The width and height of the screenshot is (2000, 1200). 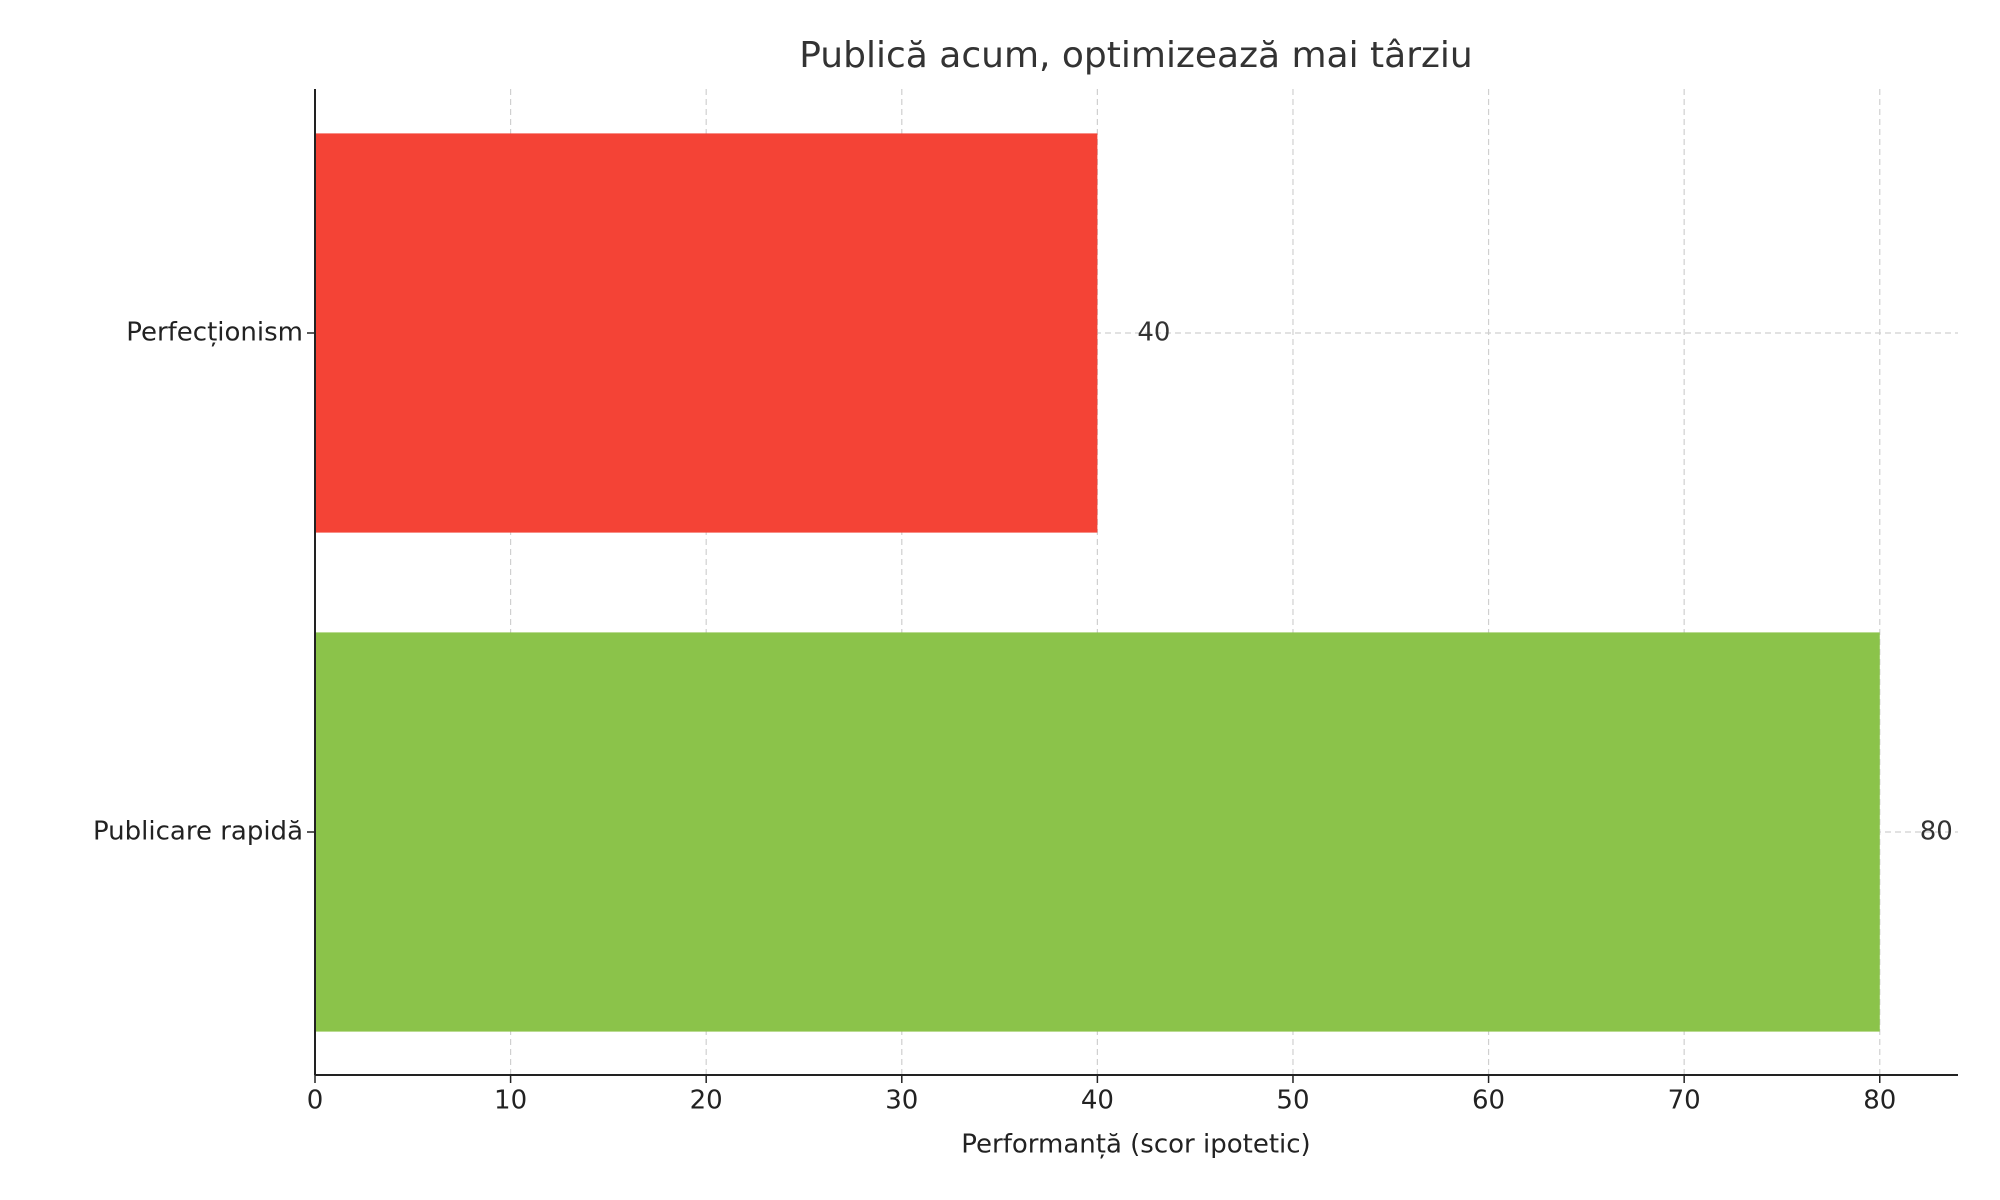 I want to click on x-tick-label: 50, so click(x=1292, y=1101).